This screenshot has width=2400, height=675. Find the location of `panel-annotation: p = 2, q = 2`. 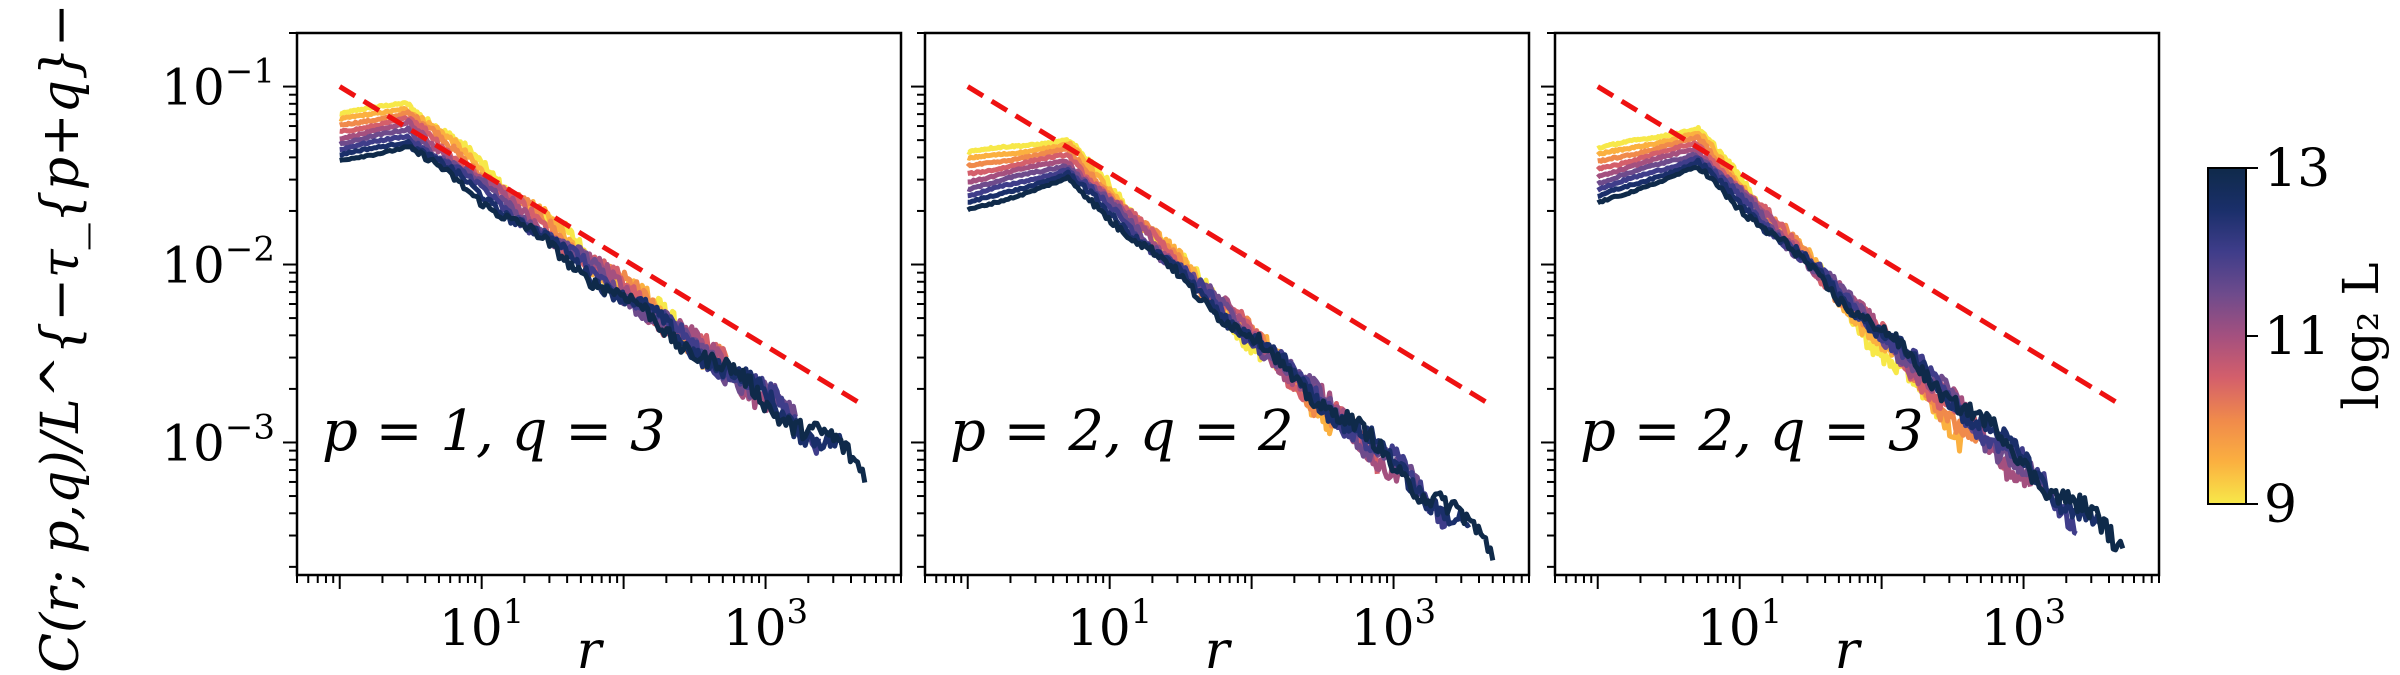

panel-annotation: p = 2, q = 2 is located at coordinates (1122, 431).